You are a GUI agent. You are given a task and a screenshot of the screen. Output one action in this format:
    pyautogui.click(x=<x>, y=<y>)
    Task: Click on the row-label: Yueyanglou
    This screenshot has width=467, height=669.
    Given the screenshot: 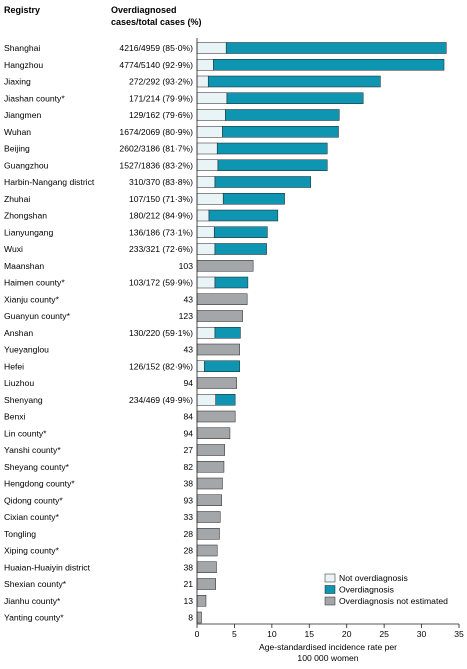 What is the action you would take?
    pyautogui.click(x=26, y=350)
    